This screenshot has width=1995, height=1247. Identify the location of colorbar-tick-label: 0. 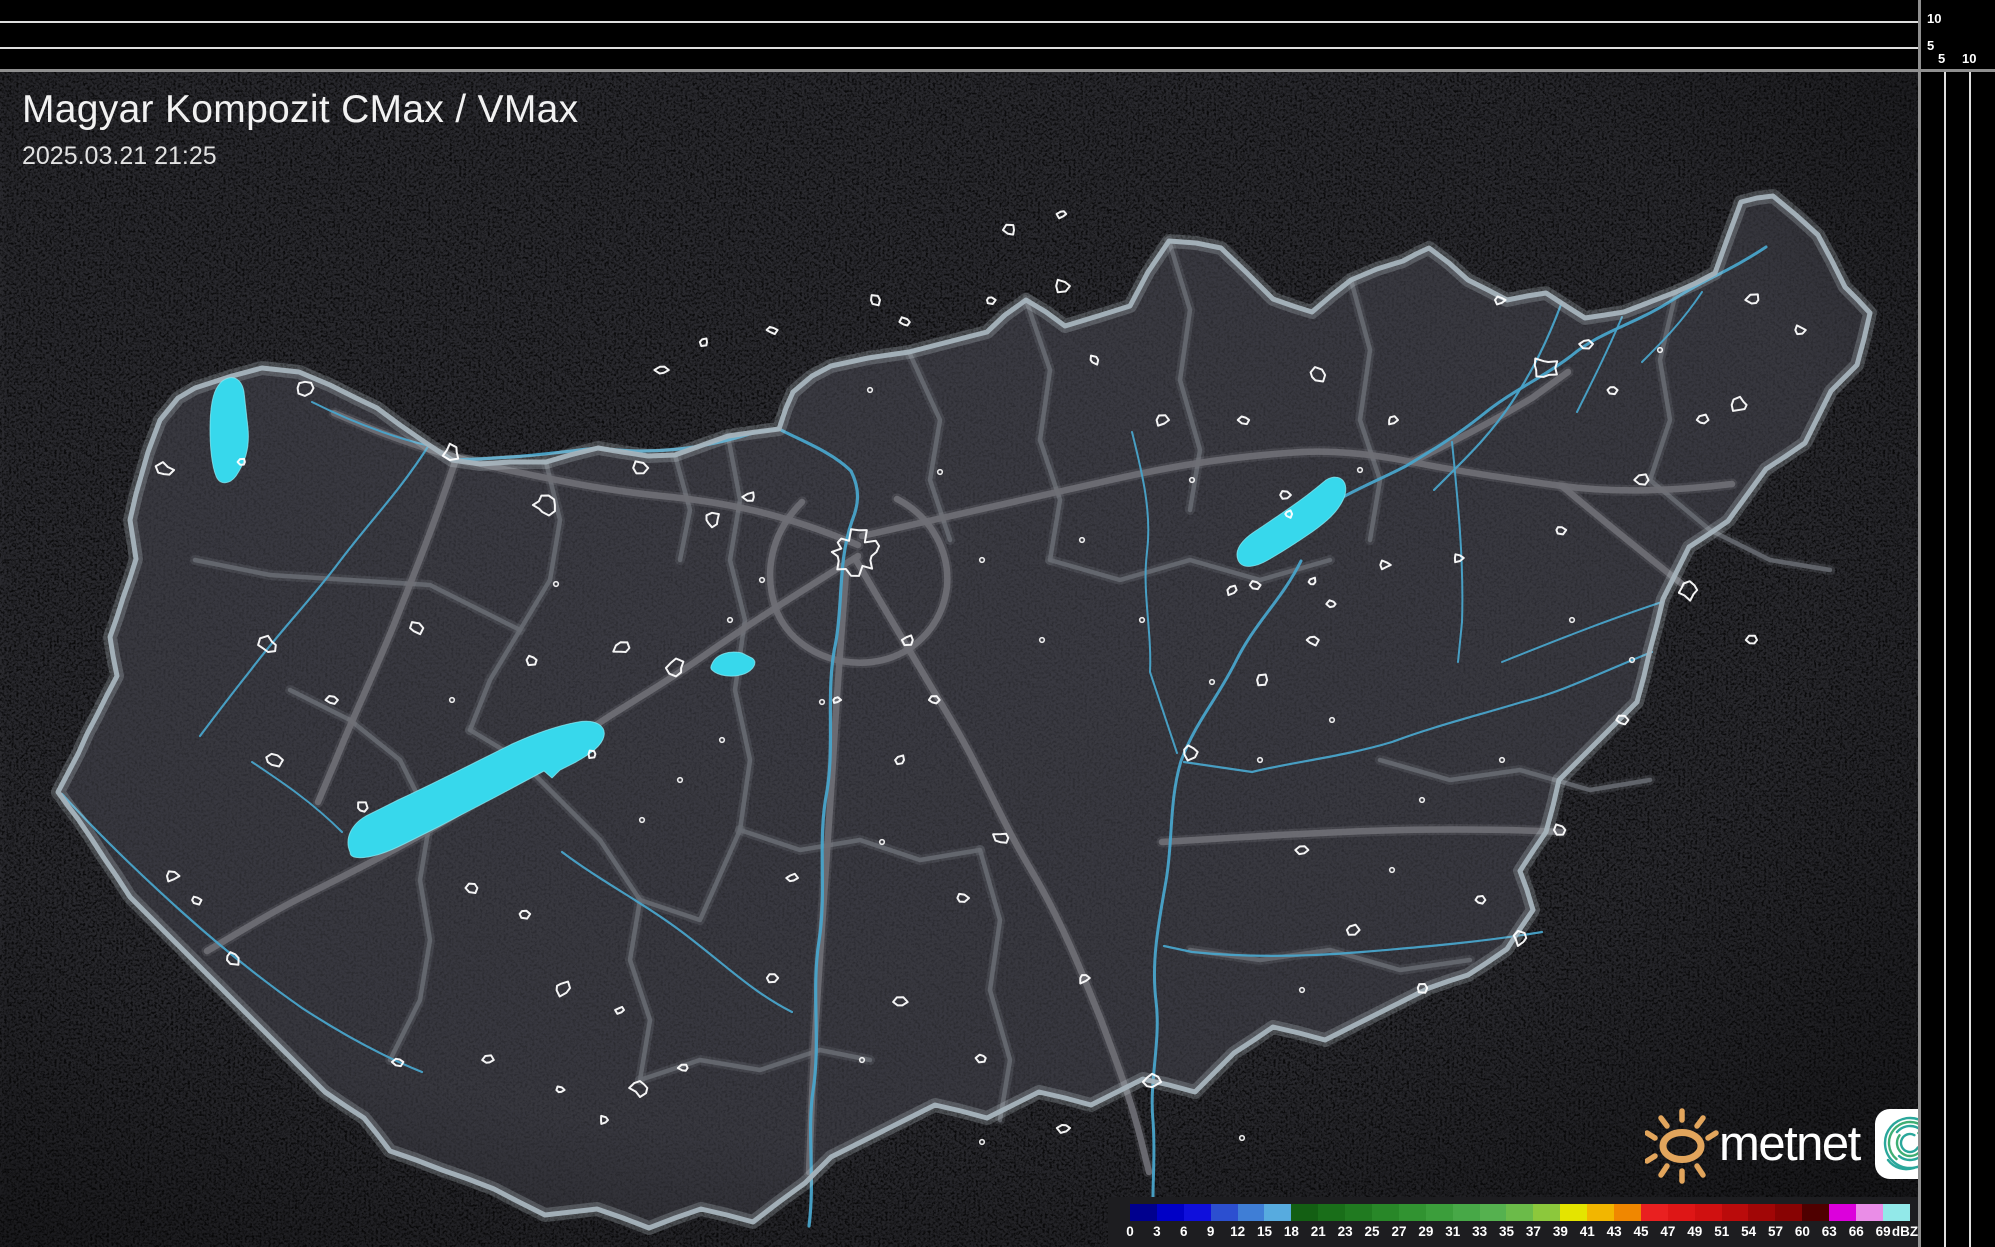
(1130, 1231).